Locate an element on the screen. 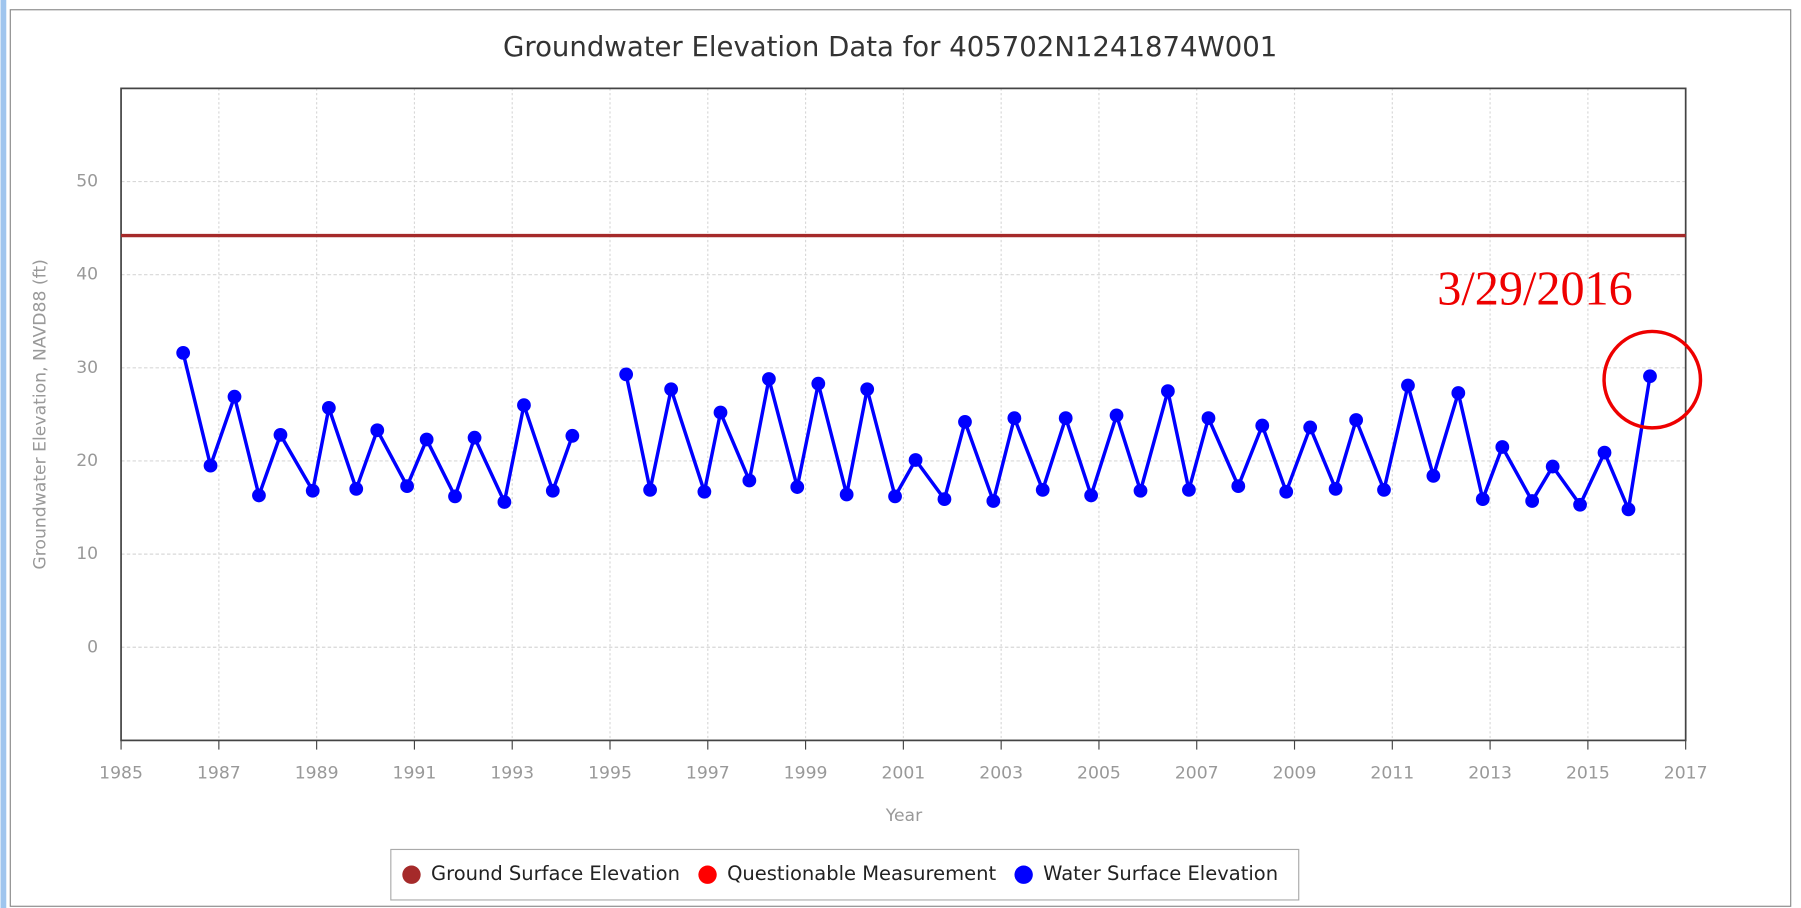  x-tick-label: 2011 is located at coordinates (1392, 774).